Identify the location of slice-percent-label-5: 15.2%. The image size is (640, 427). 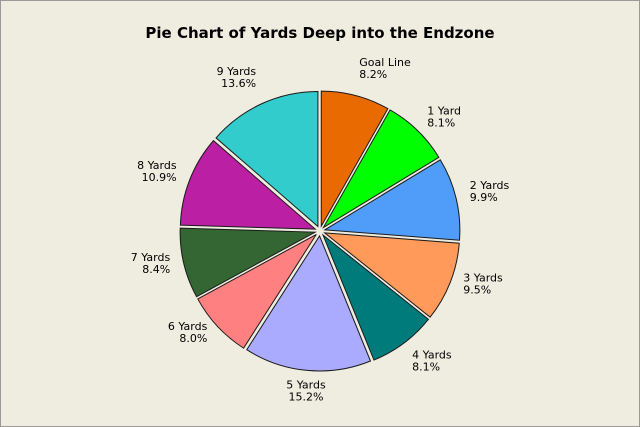
(305, 396).